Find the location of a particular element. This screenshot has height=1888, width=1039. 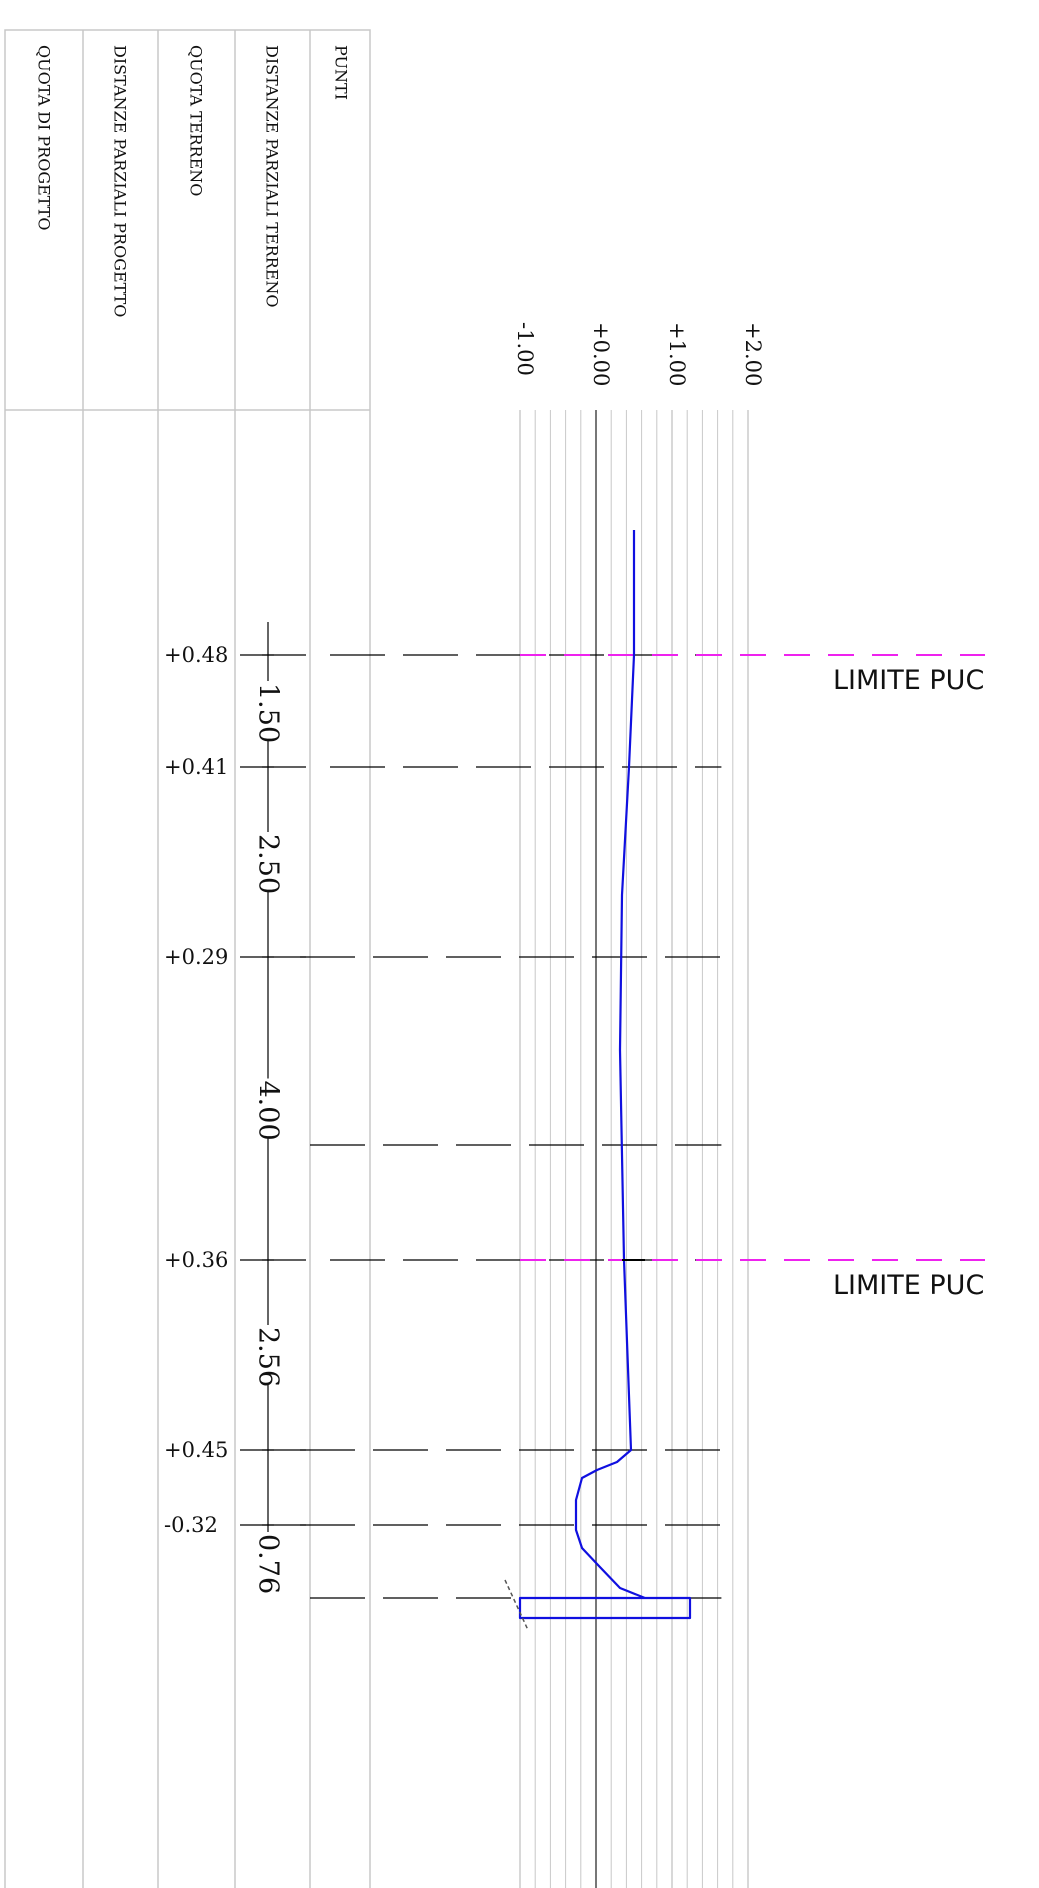

quota-terreno-value: +0.36 is located at coordinates (196, 1260).